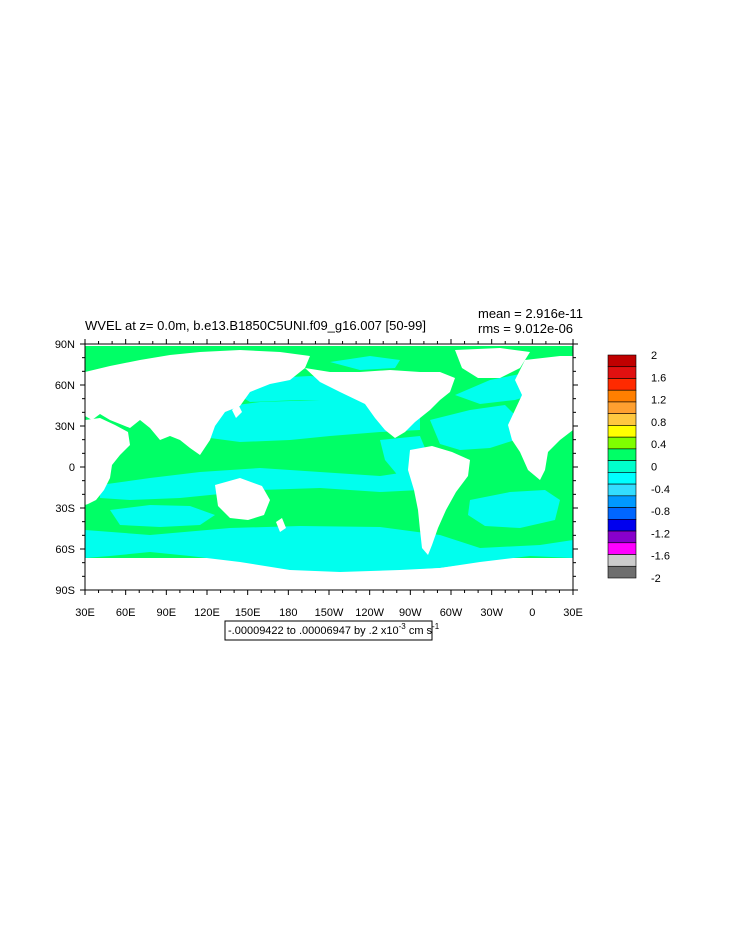  I want to click on lat-tick-label: 90S, so click(65, 591).